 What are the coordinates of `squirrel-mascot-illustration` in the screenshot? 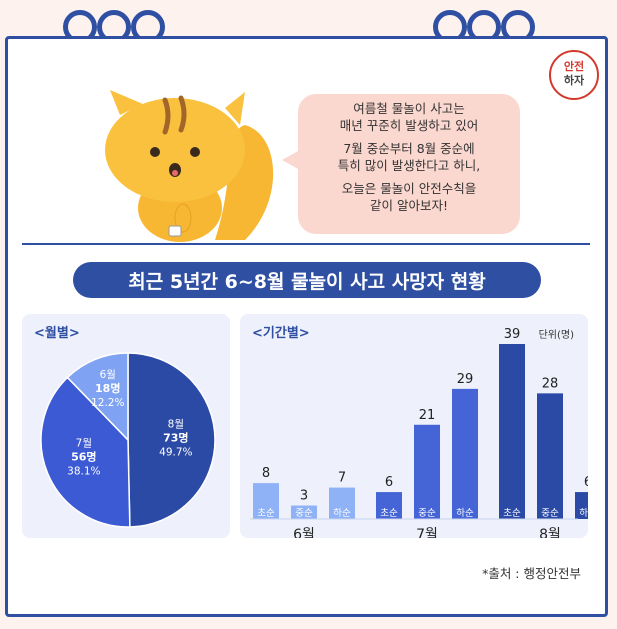 It's located at (189, 166).